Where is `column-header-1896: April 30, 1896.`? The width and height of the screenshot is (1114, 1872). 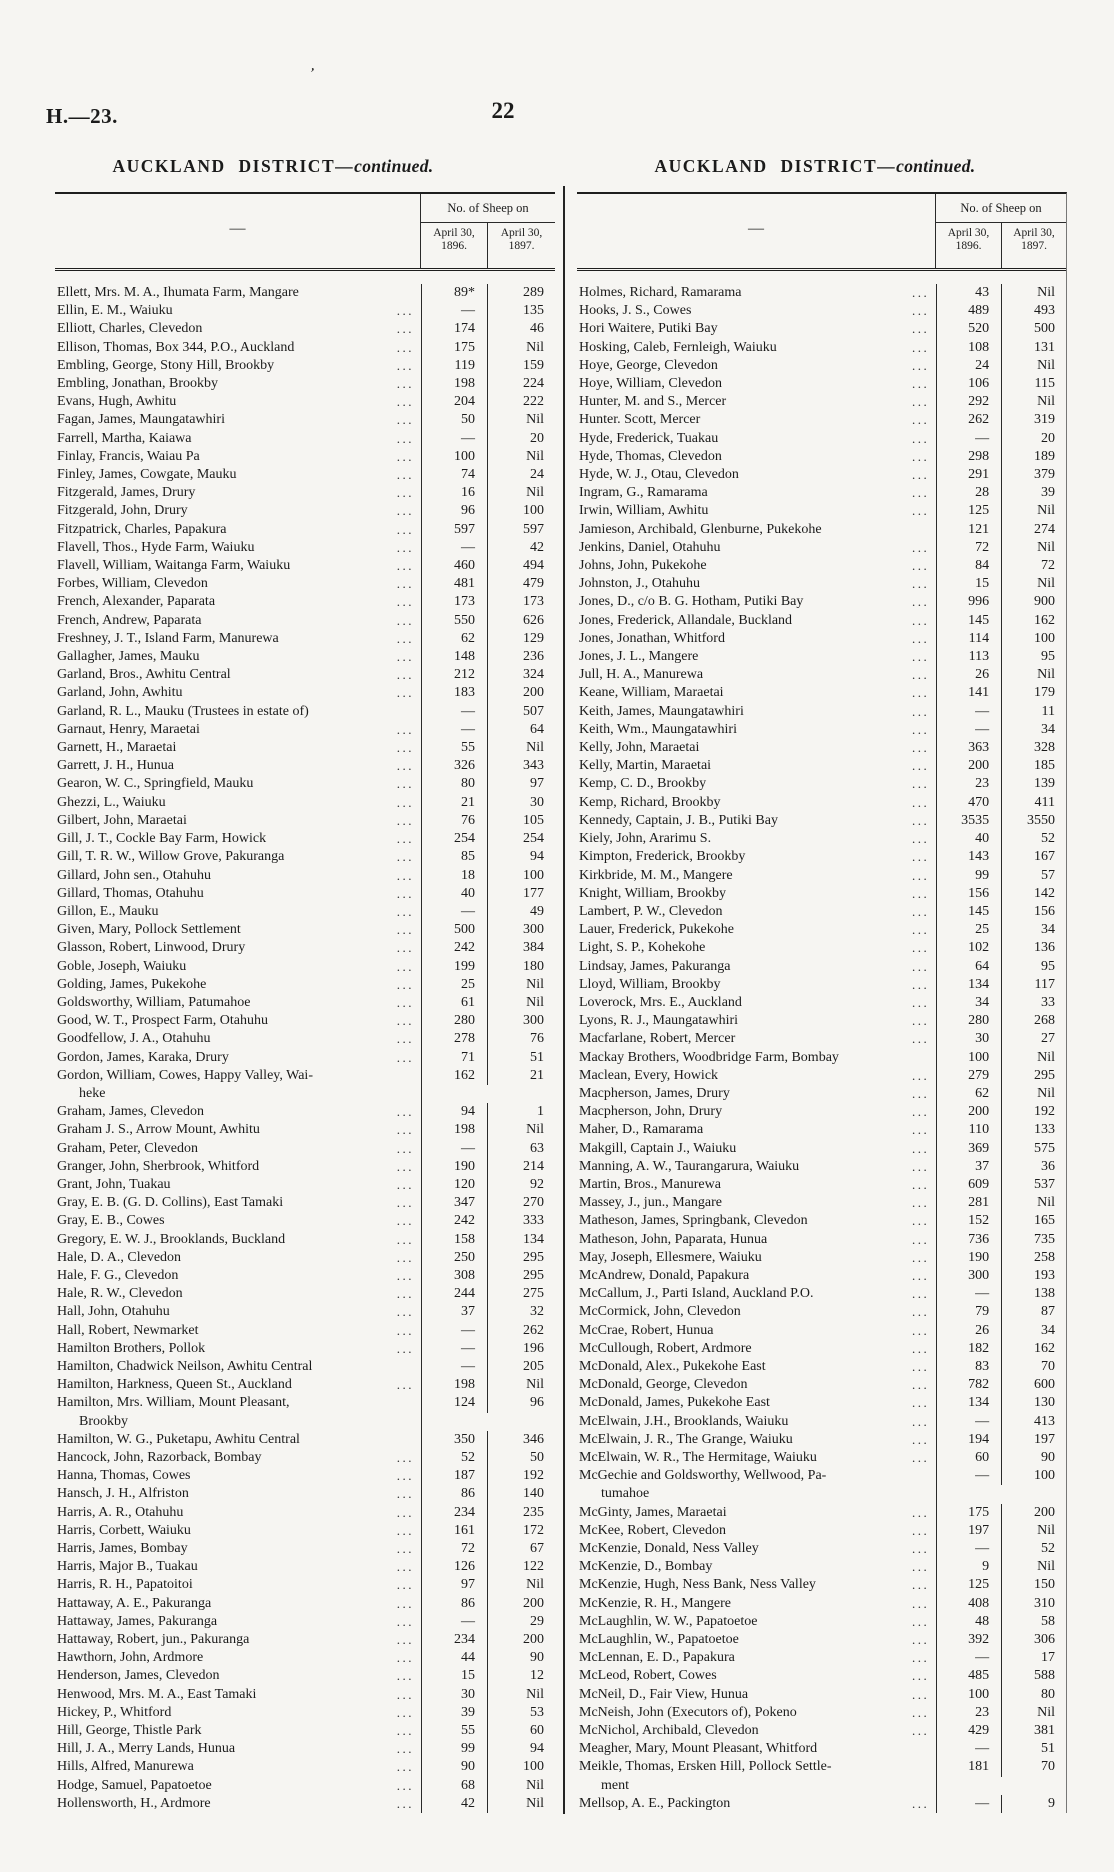
column-header-1896: April 30, 1896. is located at coordinates (454, 245).